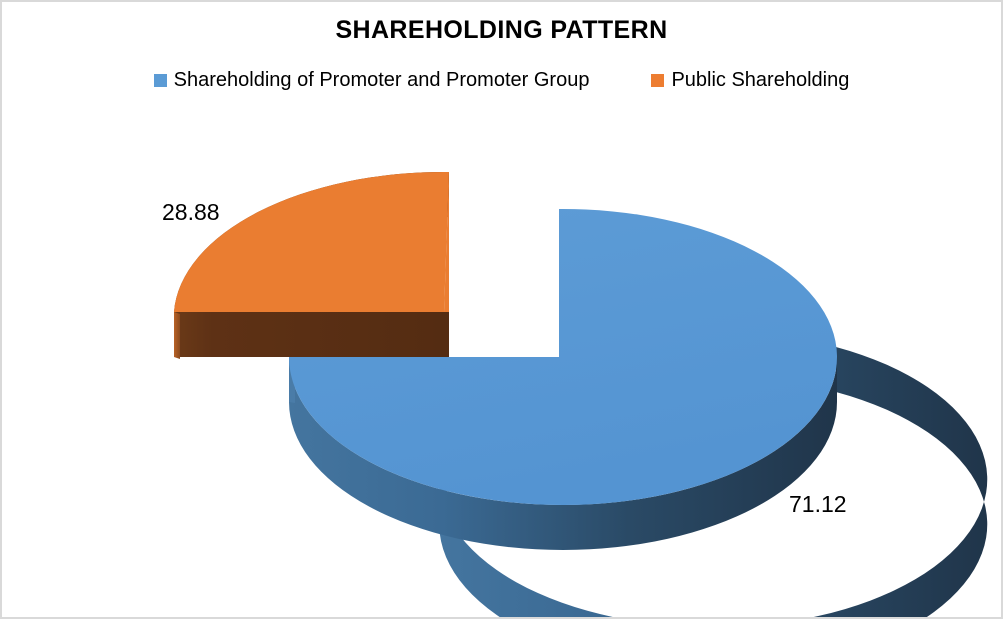 Image resolution: width=1003 pixels, height=619 pixels. I want to click on chart-title: SHAREHOLDING PATTERN, so click(501, 30).